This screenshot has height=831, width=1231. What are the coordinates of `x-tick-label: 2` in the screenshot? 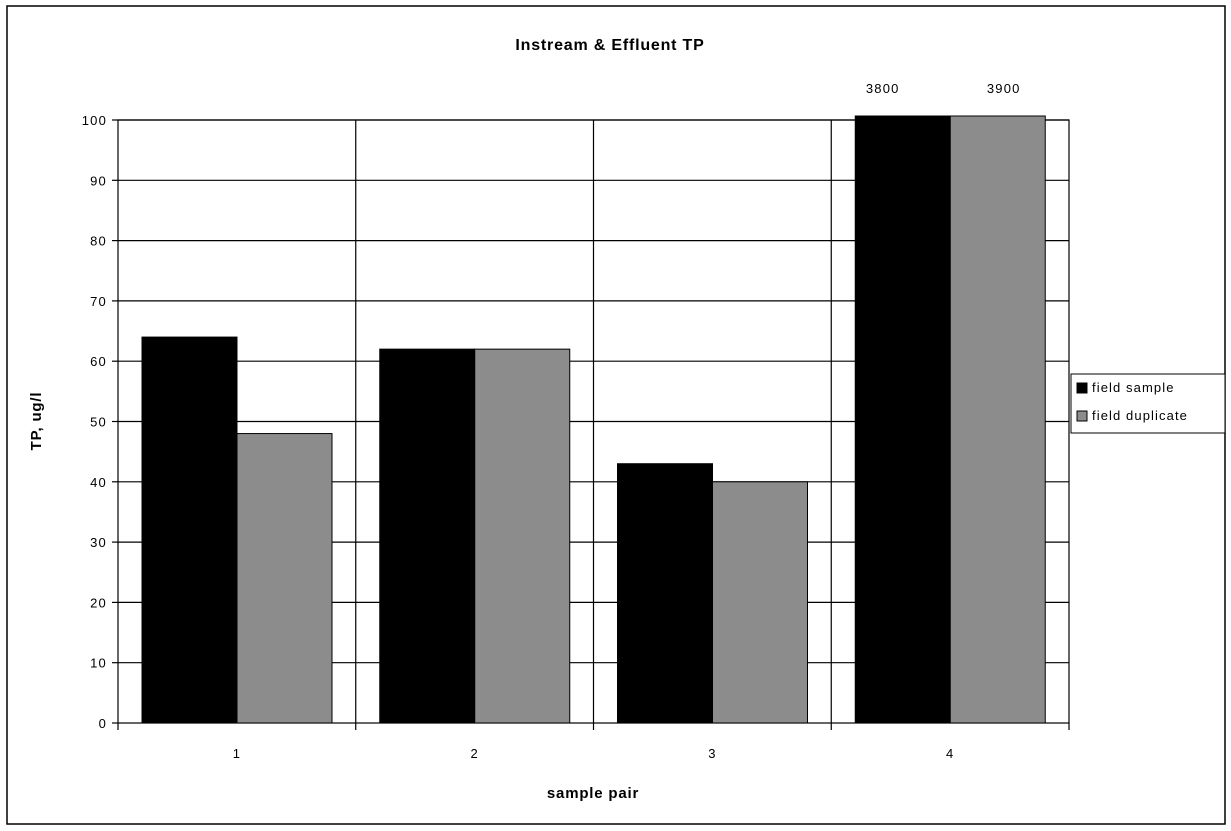 It's located at (475, 753).